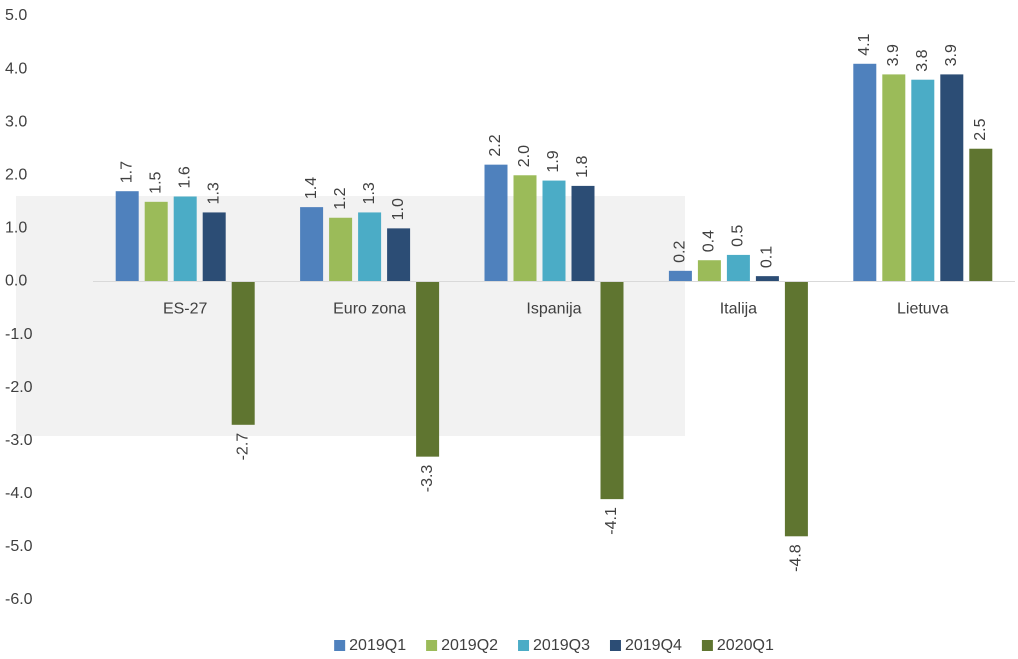 Image resolution: width=1018 pixels, height=659 pixels. Describe the element at coordinates (980, 129) in the screenshot. I see `value-label: 2.5` at that location.